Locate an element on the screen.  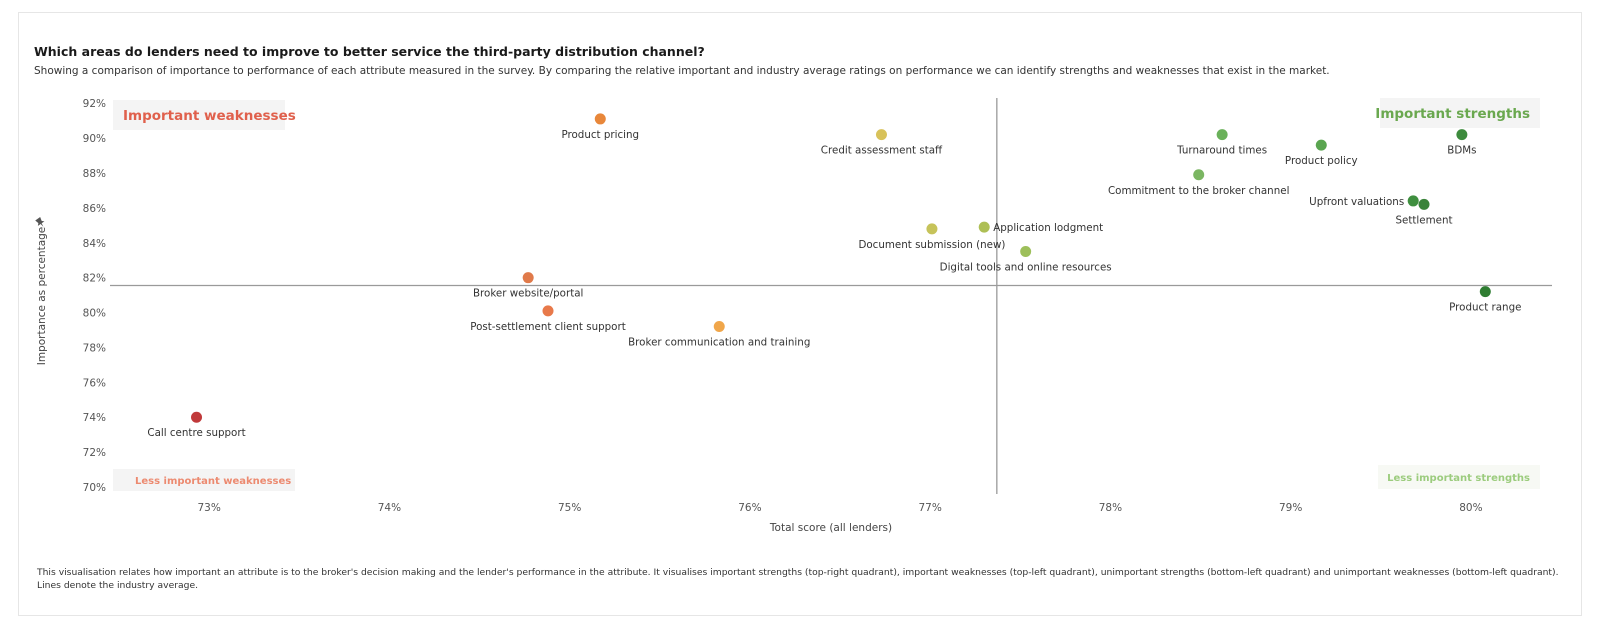
point-digital-tools-and-online-resources is located at coordinates (1026, 252).